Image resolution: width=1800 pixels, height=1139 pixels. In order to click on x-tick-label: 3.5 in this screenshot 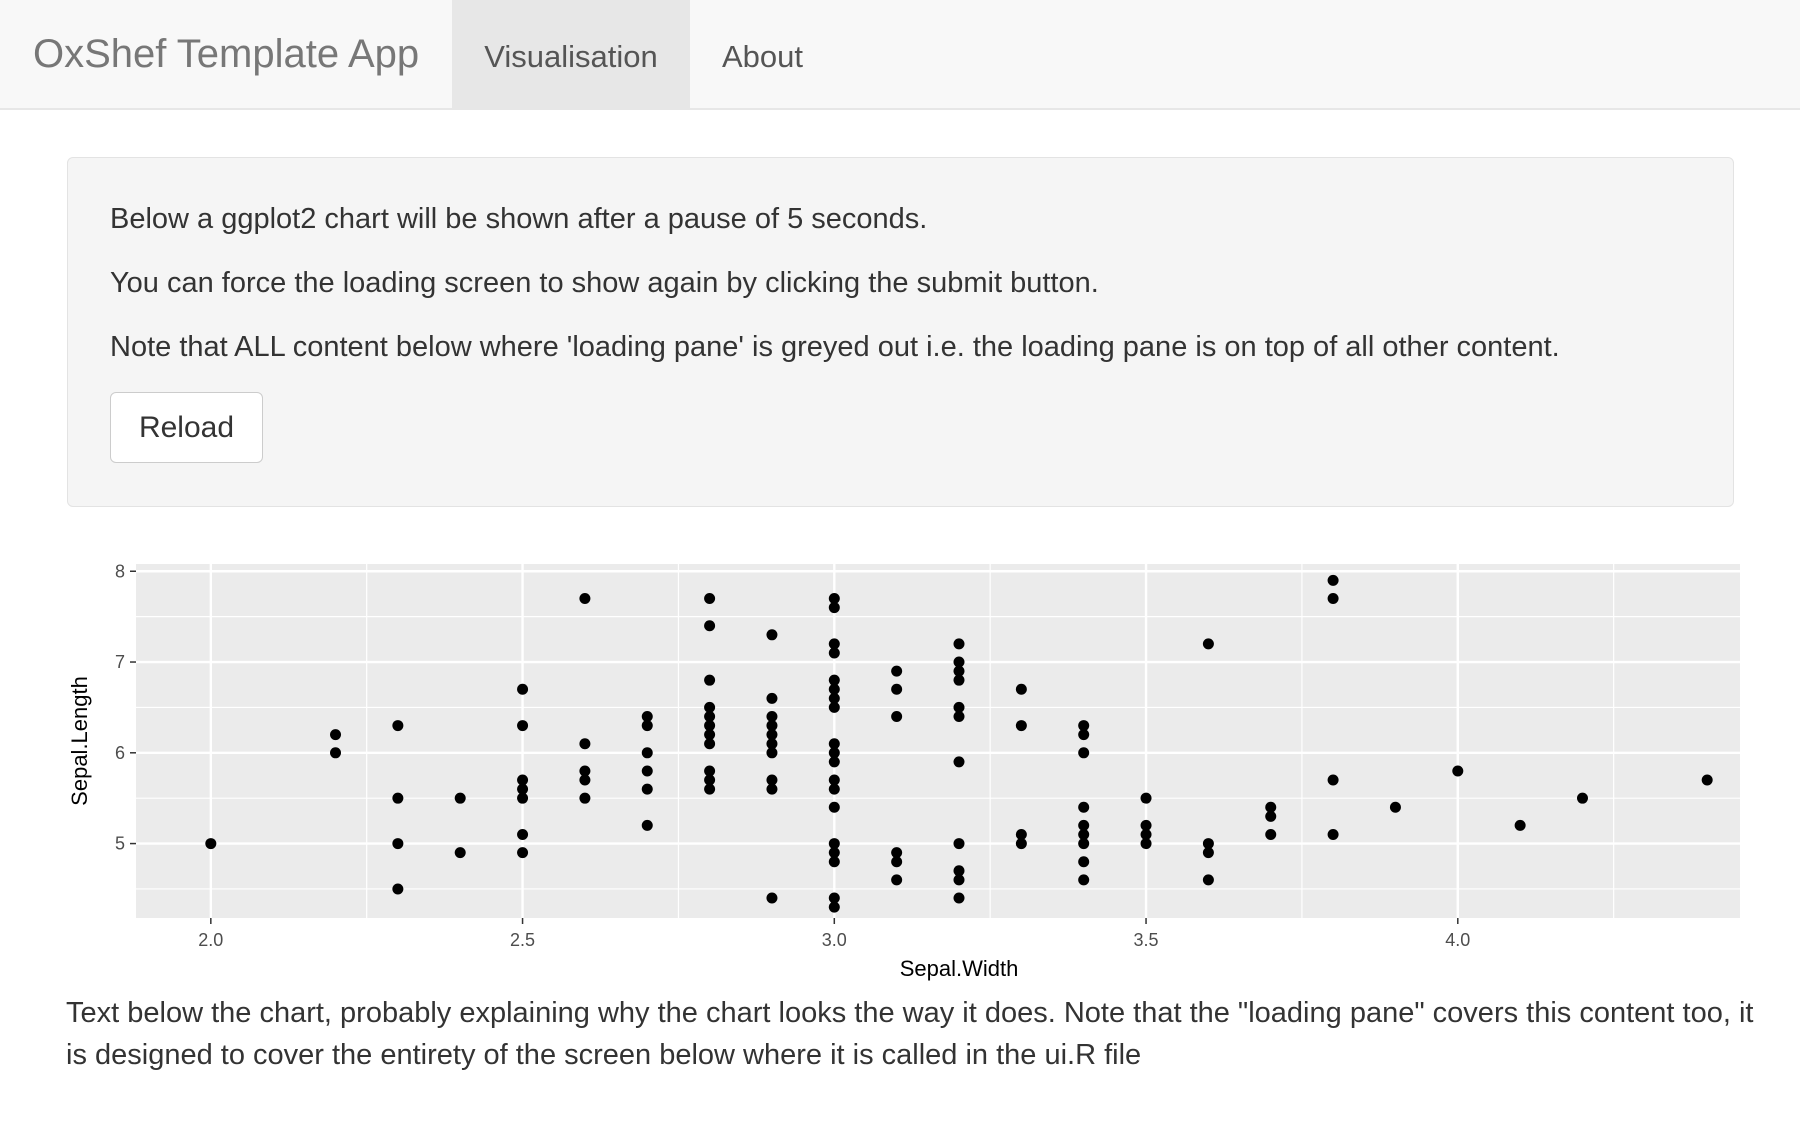, I will do `click(1146, 940)`.